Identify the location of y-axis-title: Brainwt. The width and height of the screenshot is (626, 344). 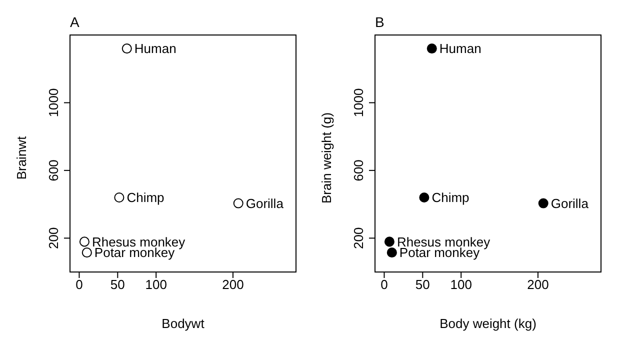
(21, 158).